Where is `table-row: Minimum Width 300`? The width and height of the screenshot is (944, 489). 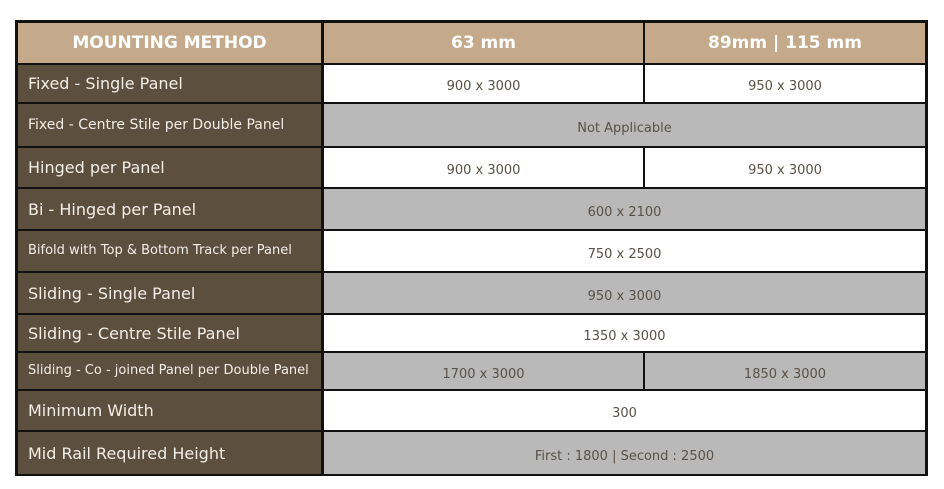
table-row: Minimum Width 300 is located at coordinates (471, 411).